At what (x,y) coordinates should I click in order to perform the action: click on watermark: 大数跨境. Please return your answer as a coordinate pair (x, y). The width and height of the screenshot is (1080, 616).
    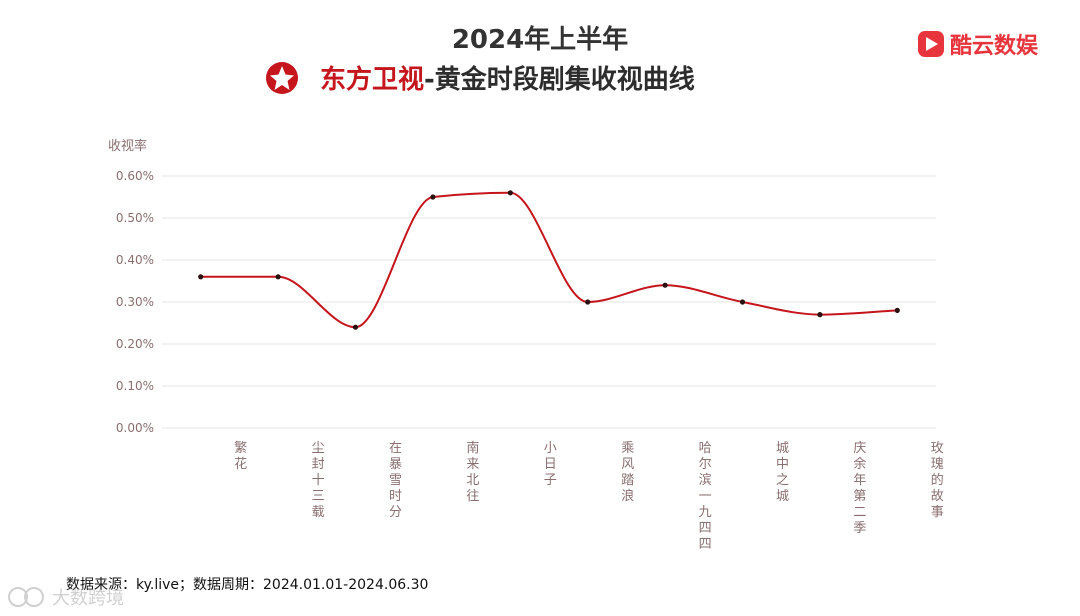
    Looking at the image, I should click on (66, 598).